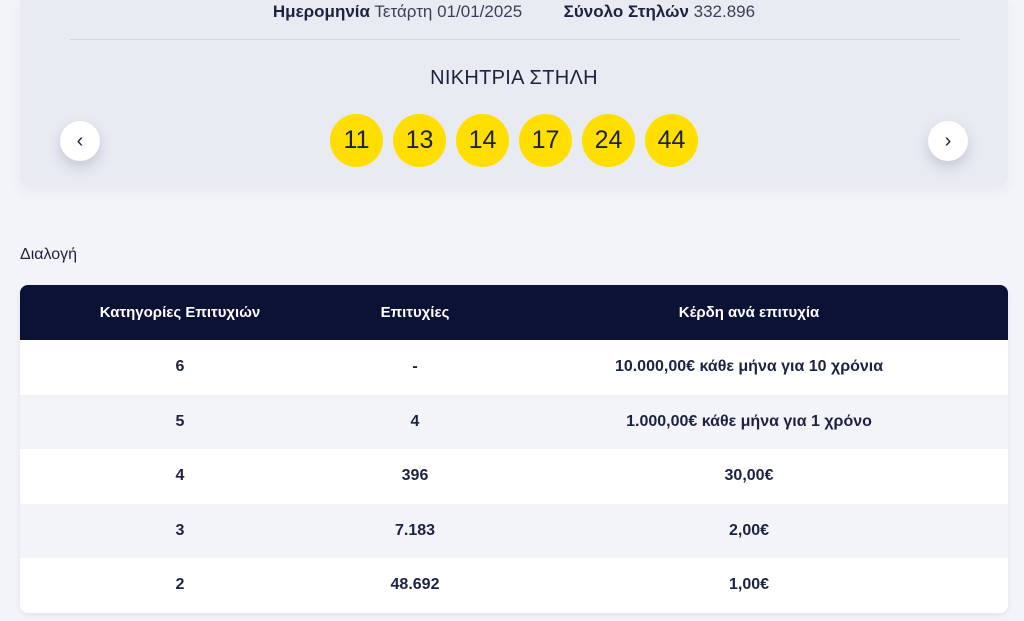 Image resolution: width=1024 pixels, height=621 pixels. I want to click on cell-winners: 396, so click(415, 476).